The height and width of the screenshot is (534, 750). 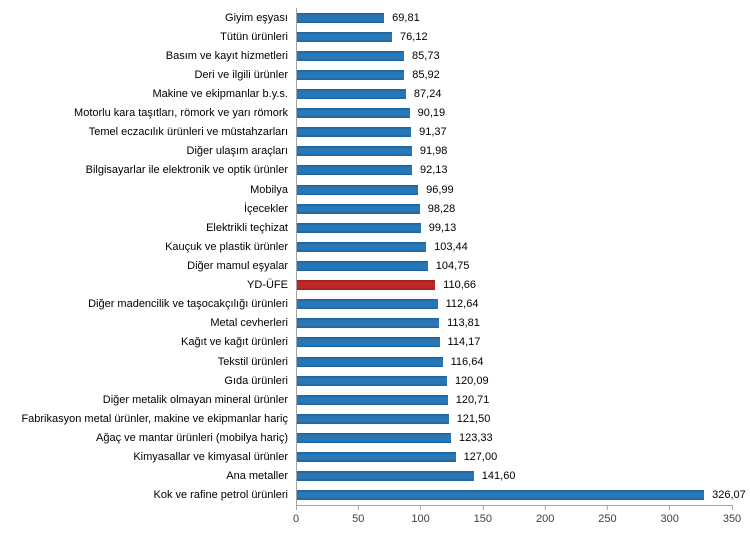 I want to click on x-tick: 200, so click(x=545, y=515).